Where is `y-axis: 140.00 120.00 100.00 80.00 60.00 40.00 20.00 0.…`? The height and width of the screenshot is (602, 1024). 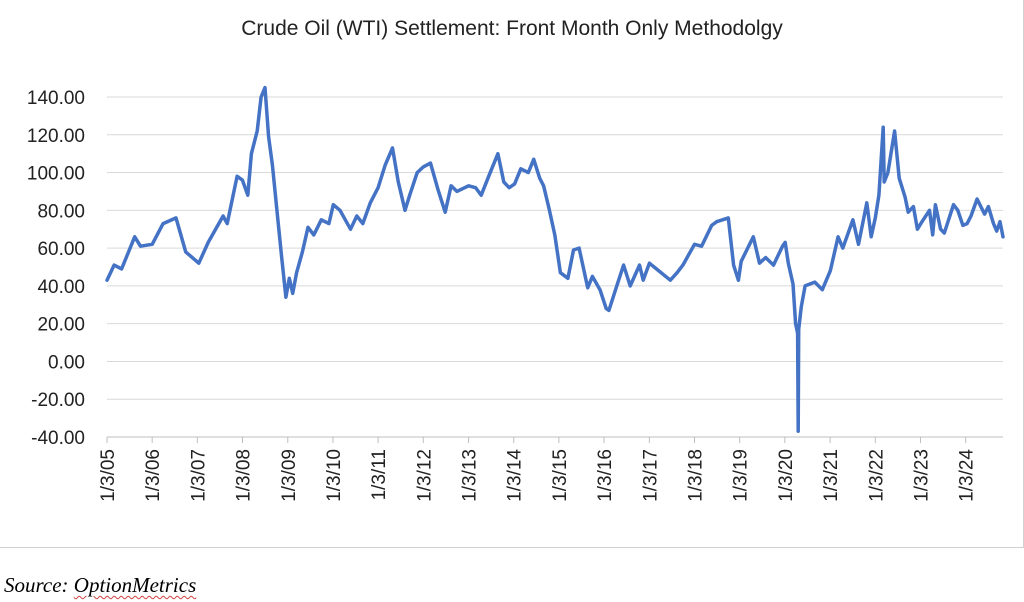
y-axis: 140.00 120.00 100.00 80.00 60.00 40.00 20.00 0.… is located at coordinates (56, 268).